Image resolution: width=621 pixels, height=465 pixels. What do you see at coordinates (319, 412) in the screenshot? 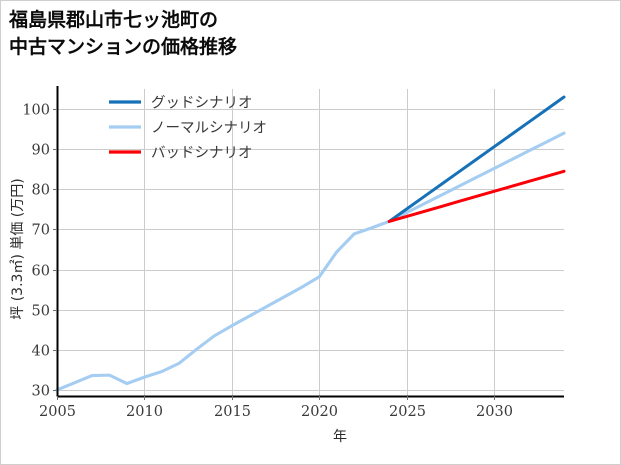
I see `x-tick-label: 2020` at bounding box center [319, 412].